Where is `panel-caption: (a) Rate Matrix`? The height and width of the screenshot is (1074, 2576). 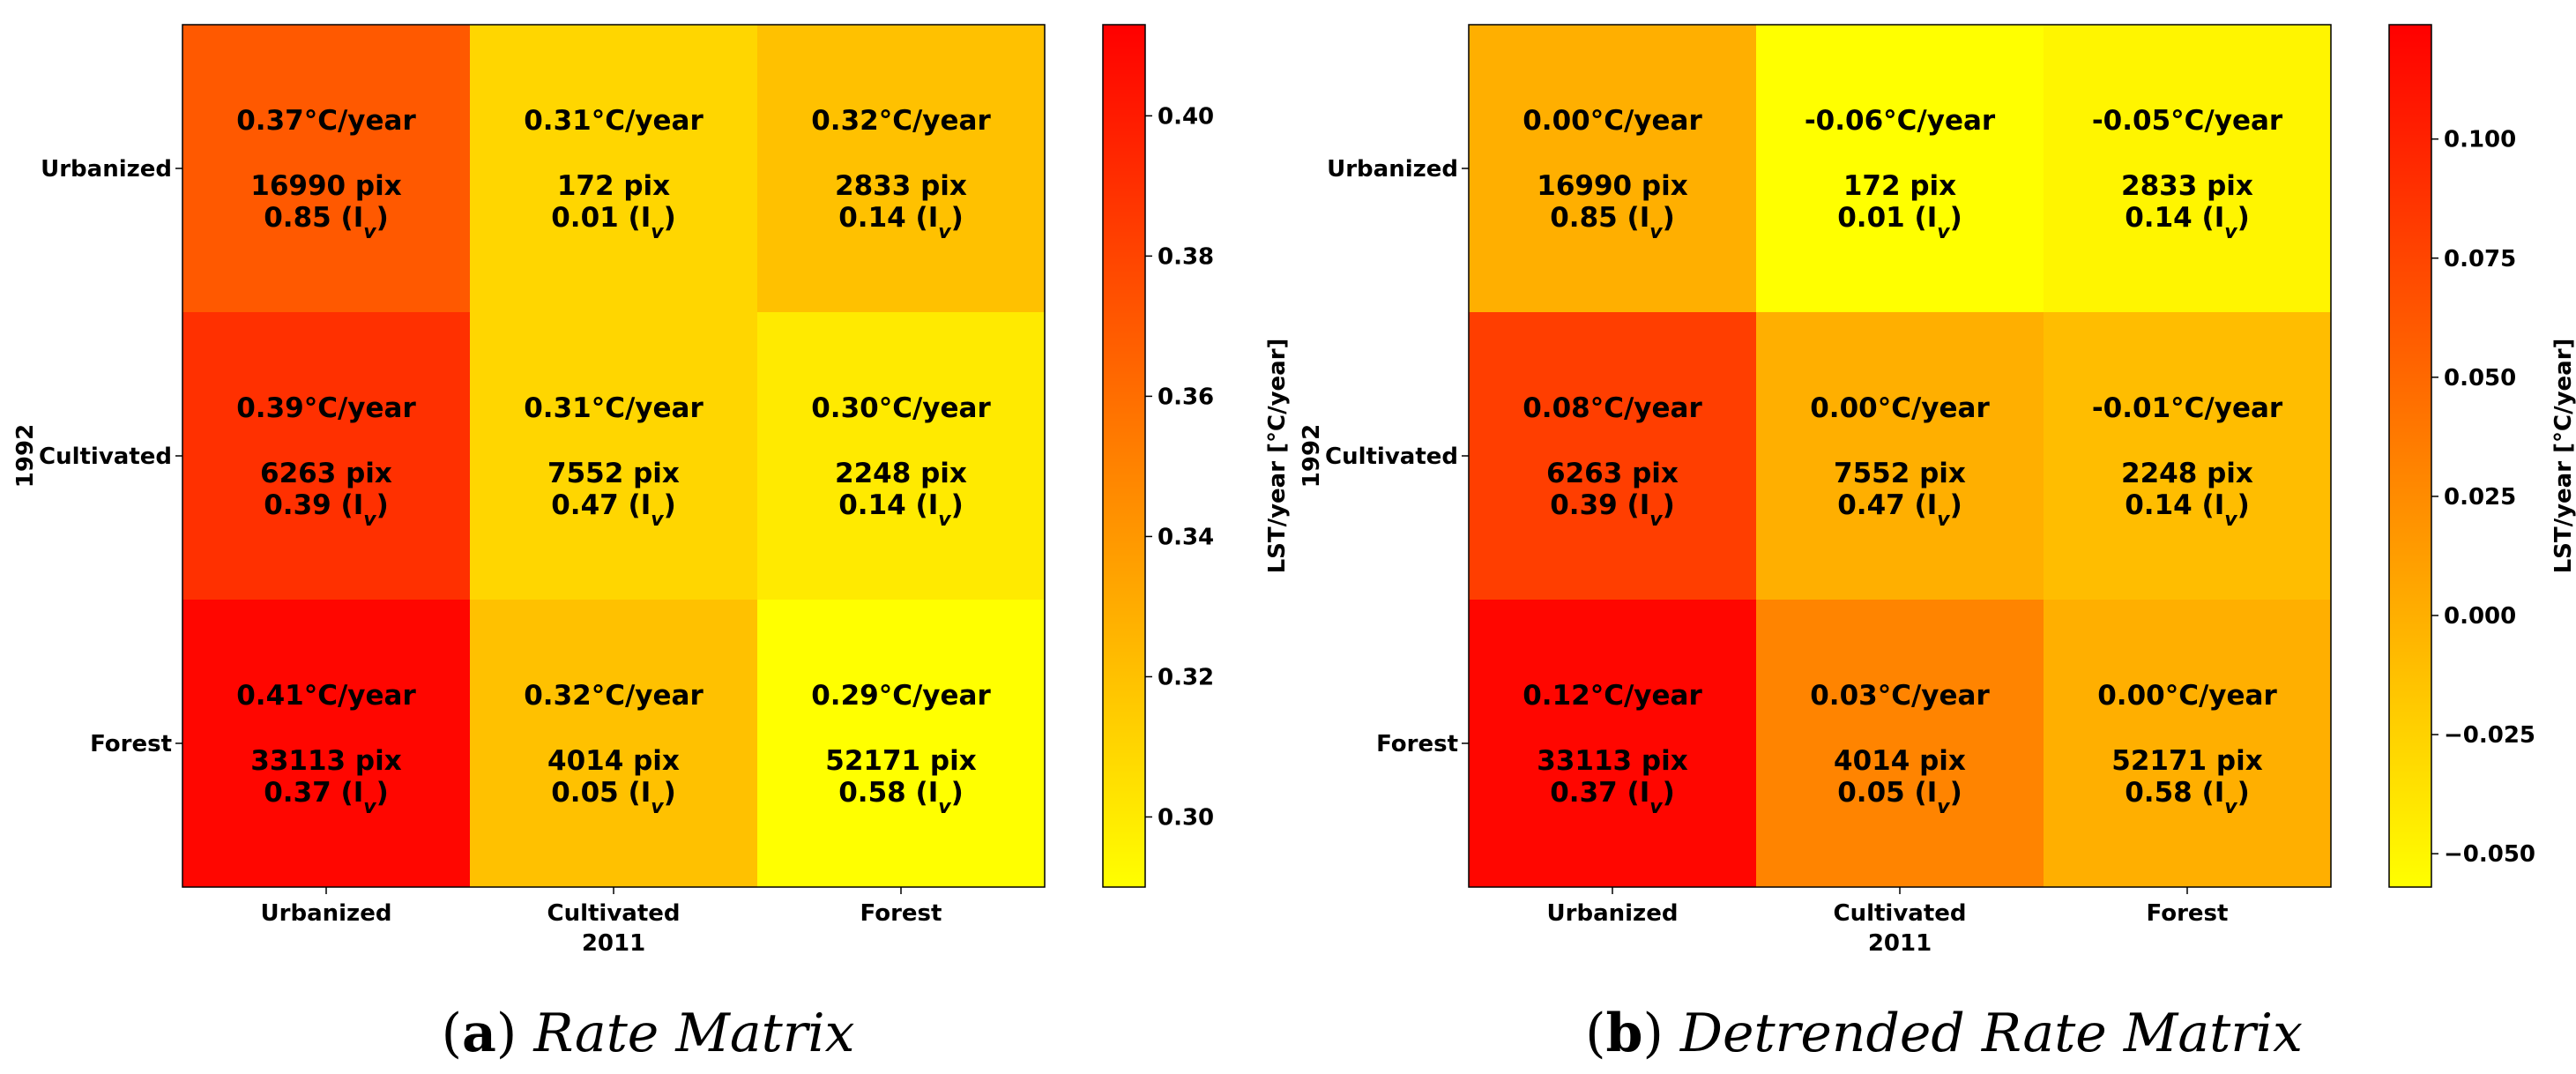 panel-caption: (a) Rate Matrix is located at coordinates (648, 1033).